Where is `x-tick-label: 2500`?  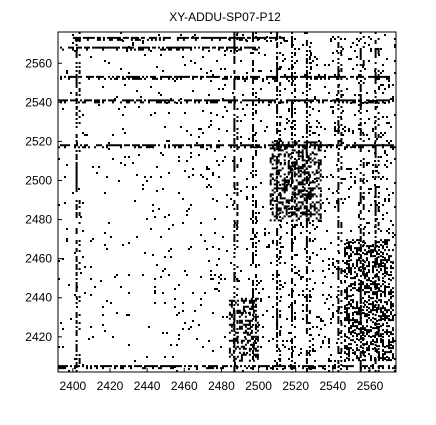 x-tick-label: 2500 is located at coordinates (258, 386).